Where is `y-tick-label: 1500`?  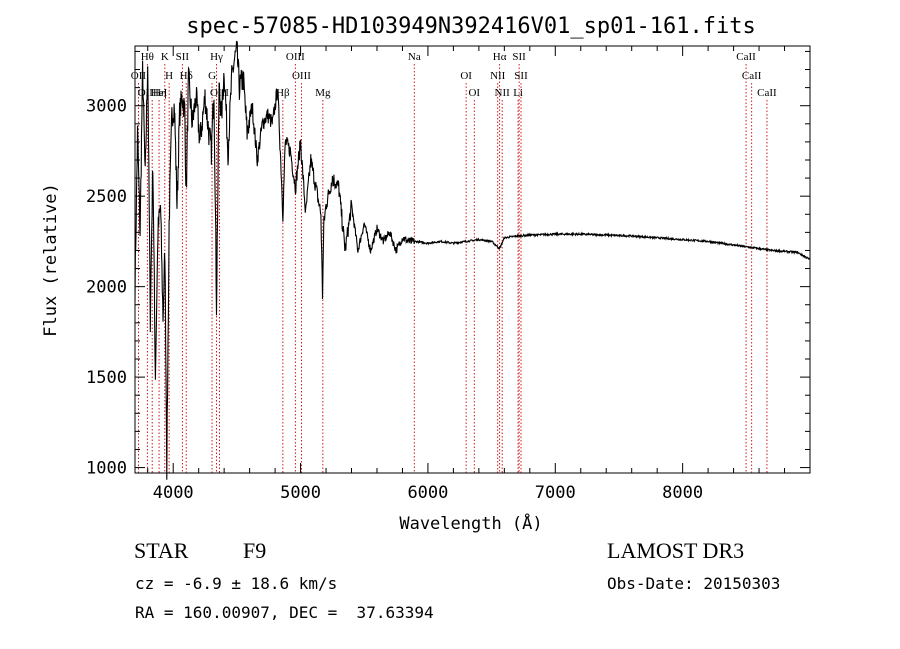
y-tick-label: 1500 is located at coordinates (106, 378).